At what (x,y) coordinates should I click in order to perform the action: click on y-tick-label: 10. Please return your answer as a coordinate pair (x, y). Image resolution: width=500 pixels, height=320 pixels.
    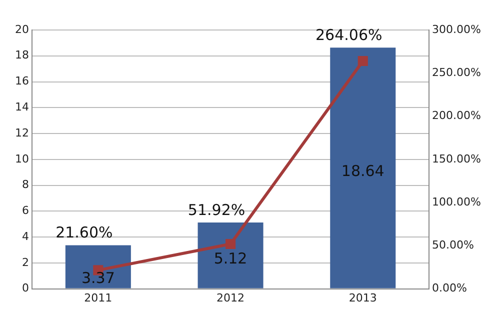
    Looking at the image, I should click on (21, 159).